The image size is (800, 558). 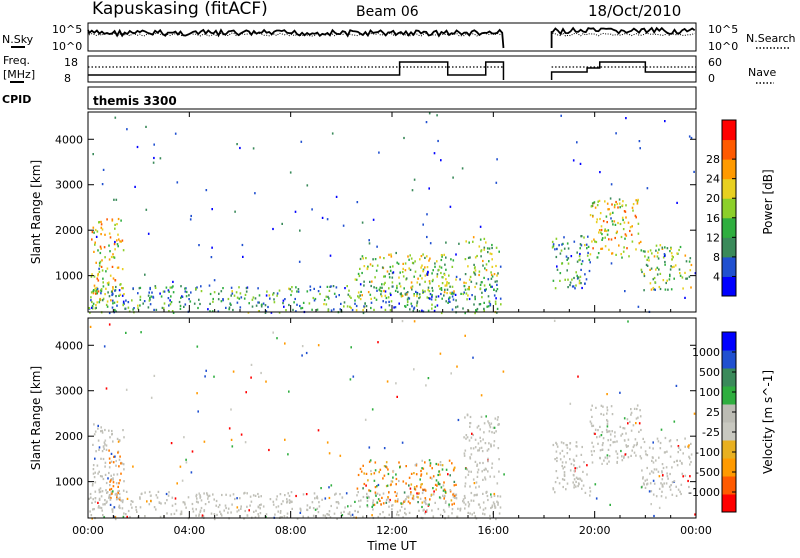 I want to click on nsky-trace, so click(x=391, y=37).